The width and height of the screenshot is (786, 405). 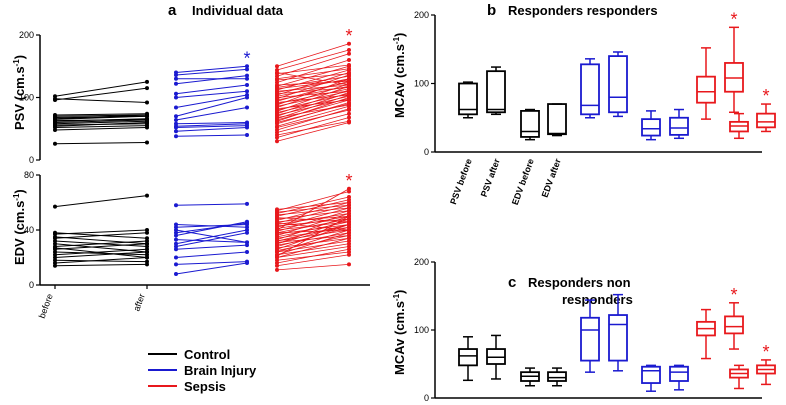 What do you see at coordinates (172, 10) in the screenshot?
I see `panel-a-letter: a` at bounding box center [172, 10].